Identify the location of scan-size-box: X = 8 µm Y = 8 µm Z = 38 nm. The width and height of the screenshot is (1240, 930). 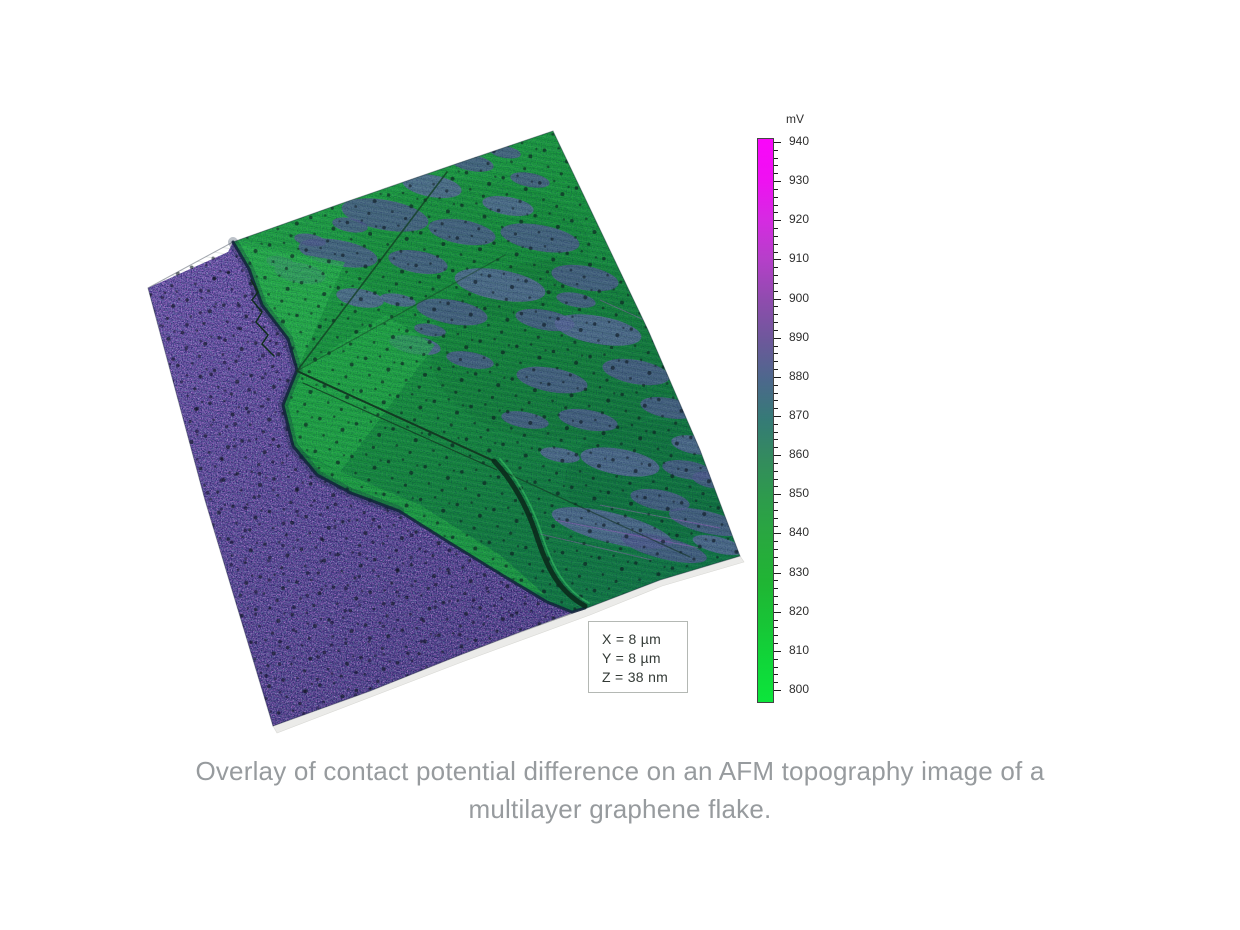
(638, 657).